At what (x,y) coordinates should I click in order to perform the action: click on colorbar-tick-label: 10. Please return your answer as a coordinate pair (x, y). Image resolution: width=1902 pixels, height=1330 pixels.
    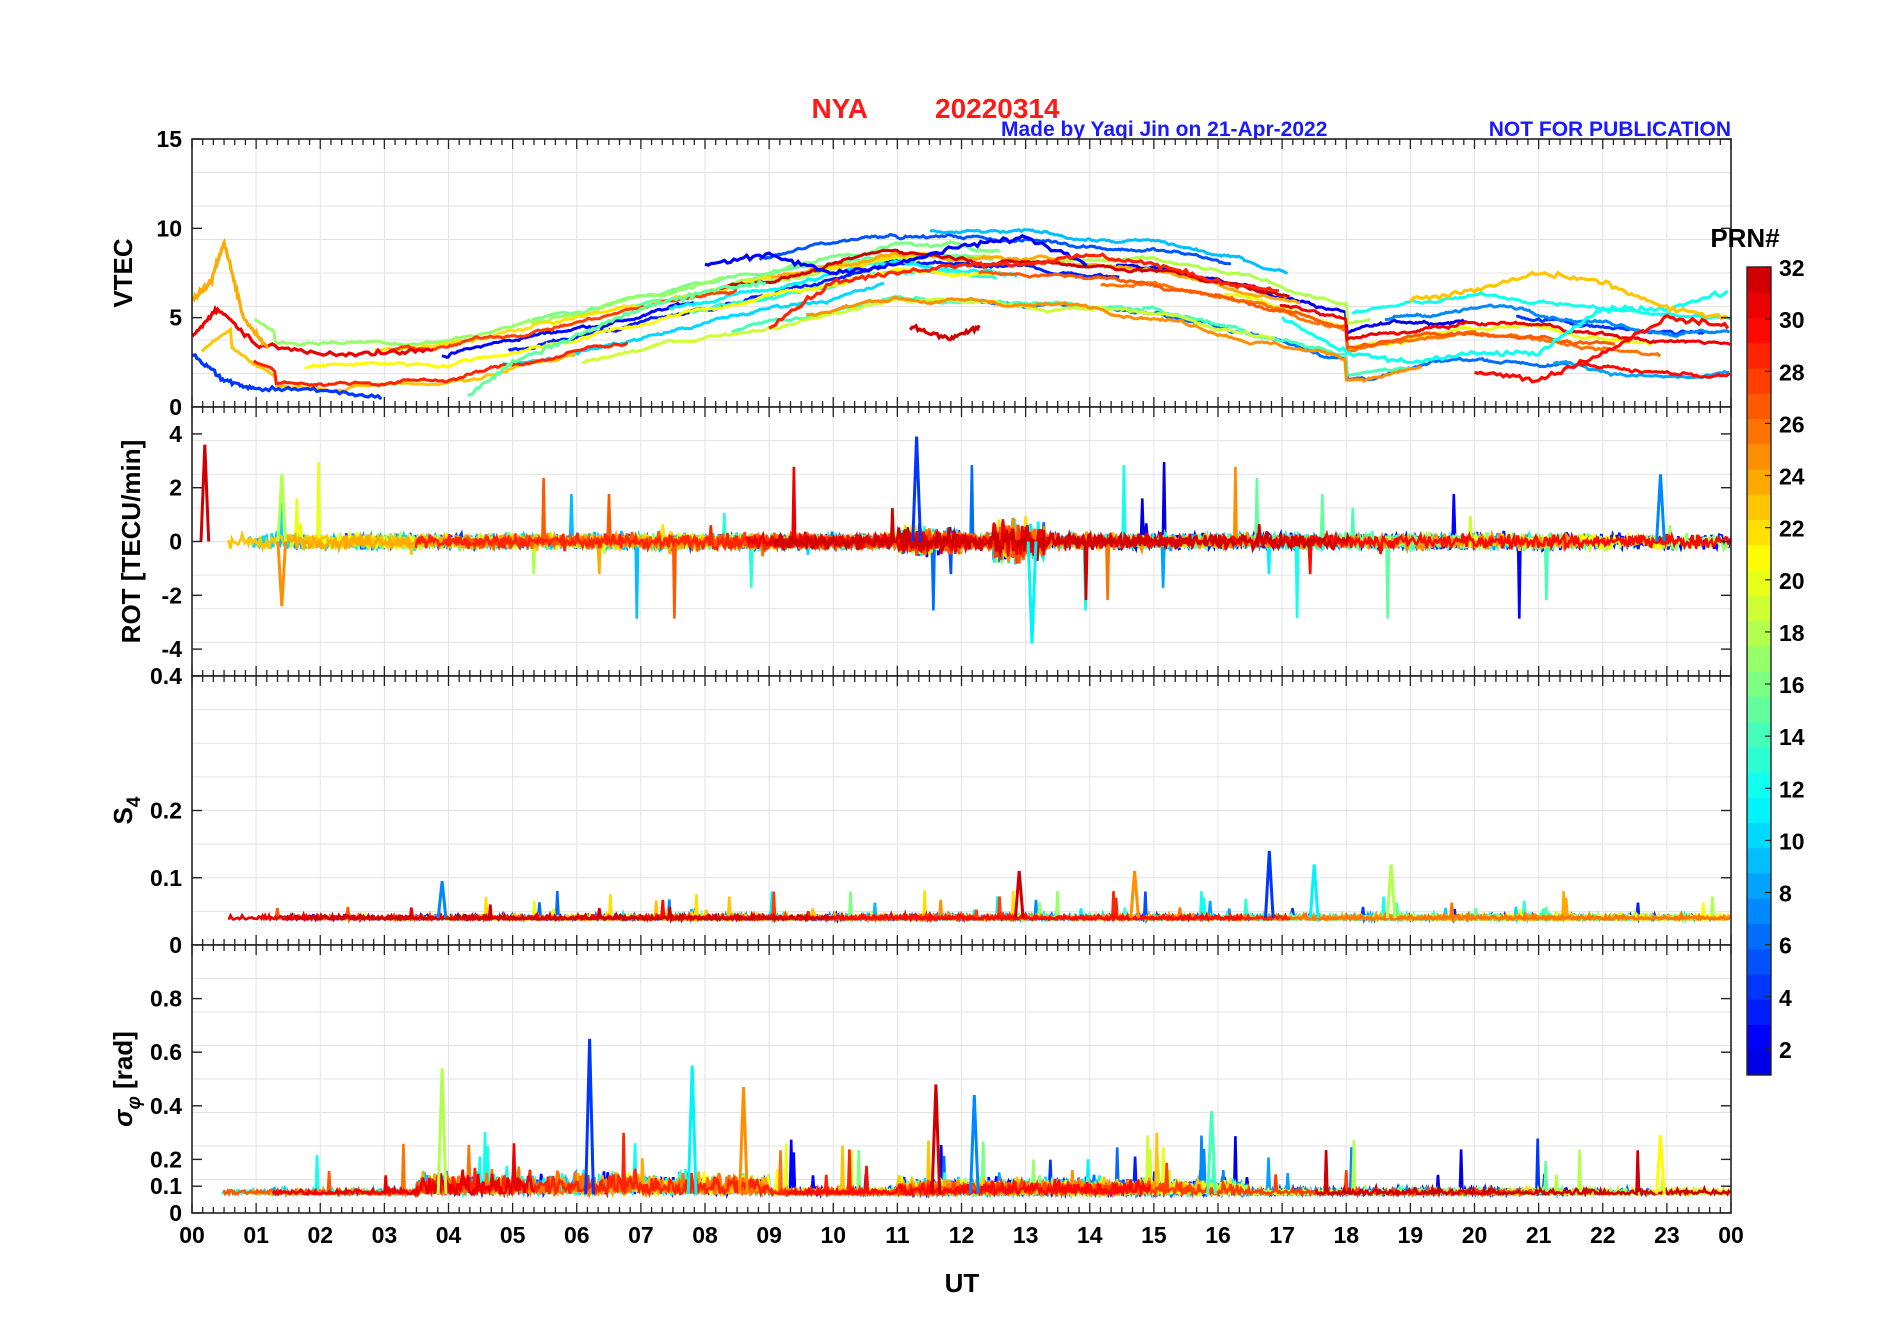
    Looking at the image, I should click on (1792, 841).